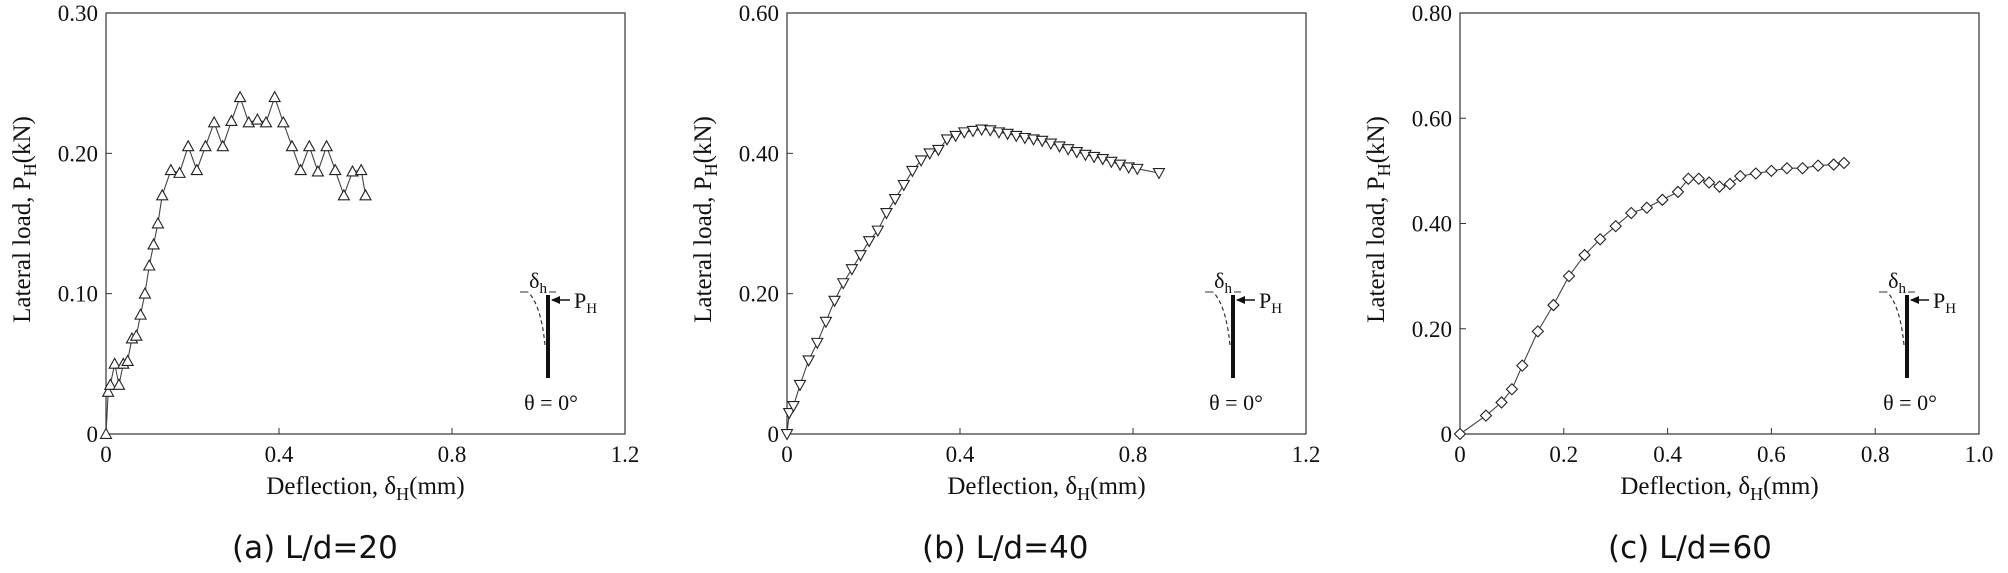  What do you see at coordinates (705, 219) in the screenshot?
I see `y-axis-title-b: Lateral load, PH(kN)` at bounding box center [705, 219].